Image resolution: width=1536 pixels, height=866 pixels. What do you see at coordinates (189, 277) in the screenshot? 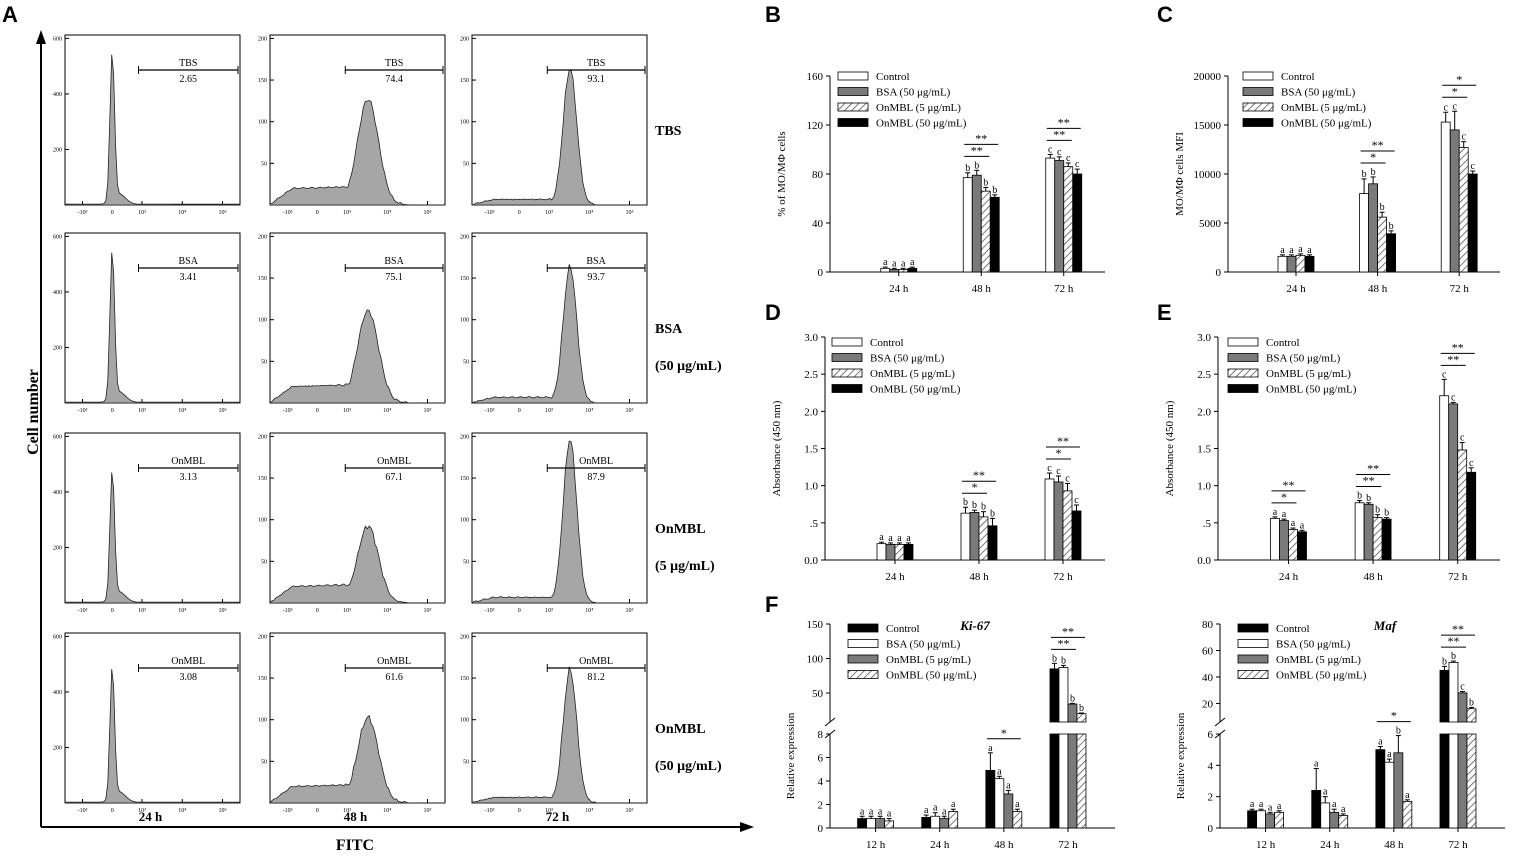
I see `gate-percent: 3.41` at bounding box center [189, 277].